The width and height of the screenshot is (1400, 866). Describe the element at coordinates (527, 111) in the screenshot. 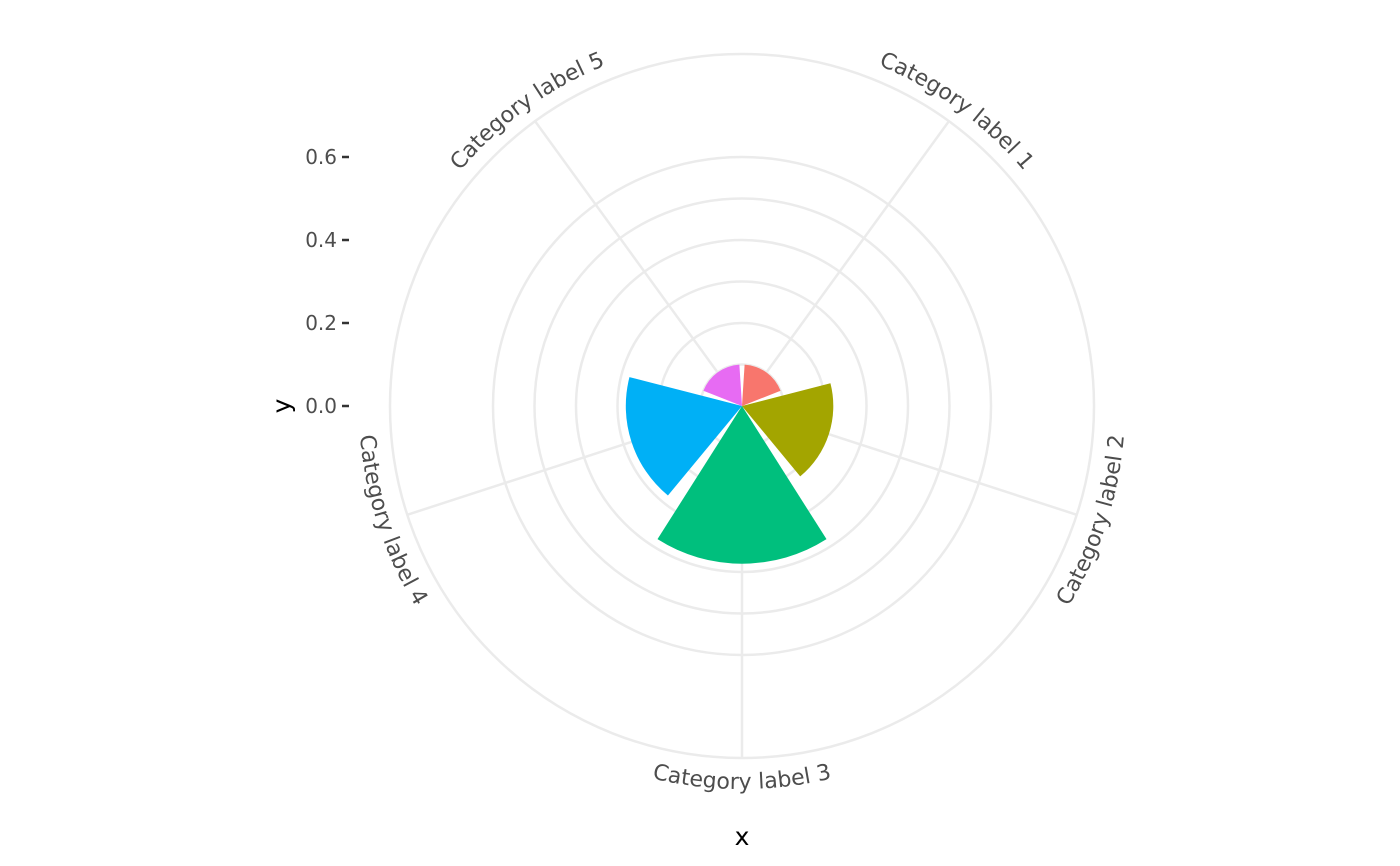

I see `category-label-5: Category label 5` at that location.